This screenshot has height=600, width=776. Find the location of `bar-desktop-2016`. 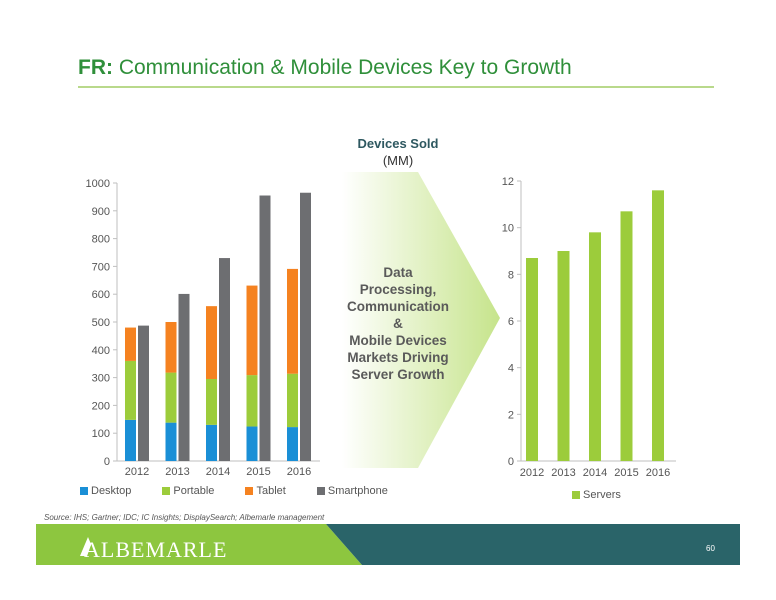

bar-desktop-2016 is located at coordinates (292, 444).